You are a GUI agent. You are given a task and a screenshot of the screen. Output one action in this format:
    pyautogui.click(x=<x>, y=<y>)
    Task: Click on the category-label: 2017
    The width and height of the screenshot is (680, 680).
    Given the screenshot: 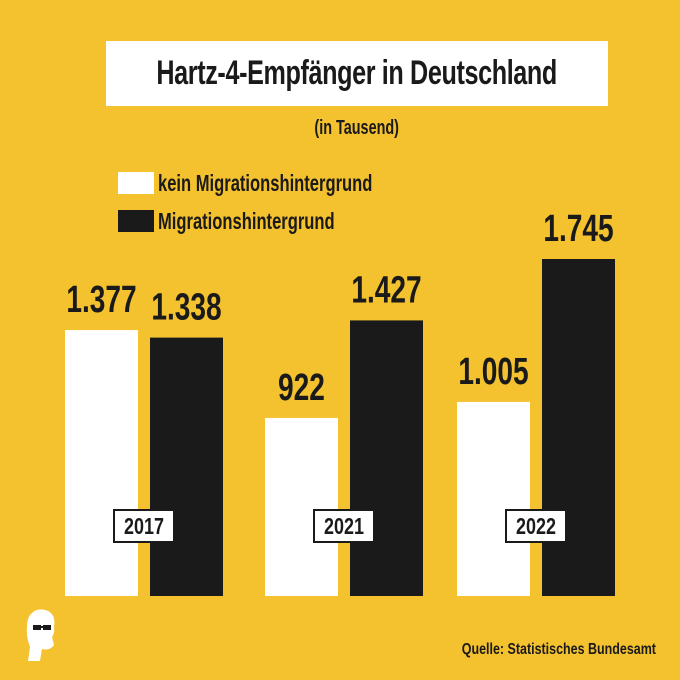 What is the action you would take?
    pyautogui.click(x=144, y=527)
    